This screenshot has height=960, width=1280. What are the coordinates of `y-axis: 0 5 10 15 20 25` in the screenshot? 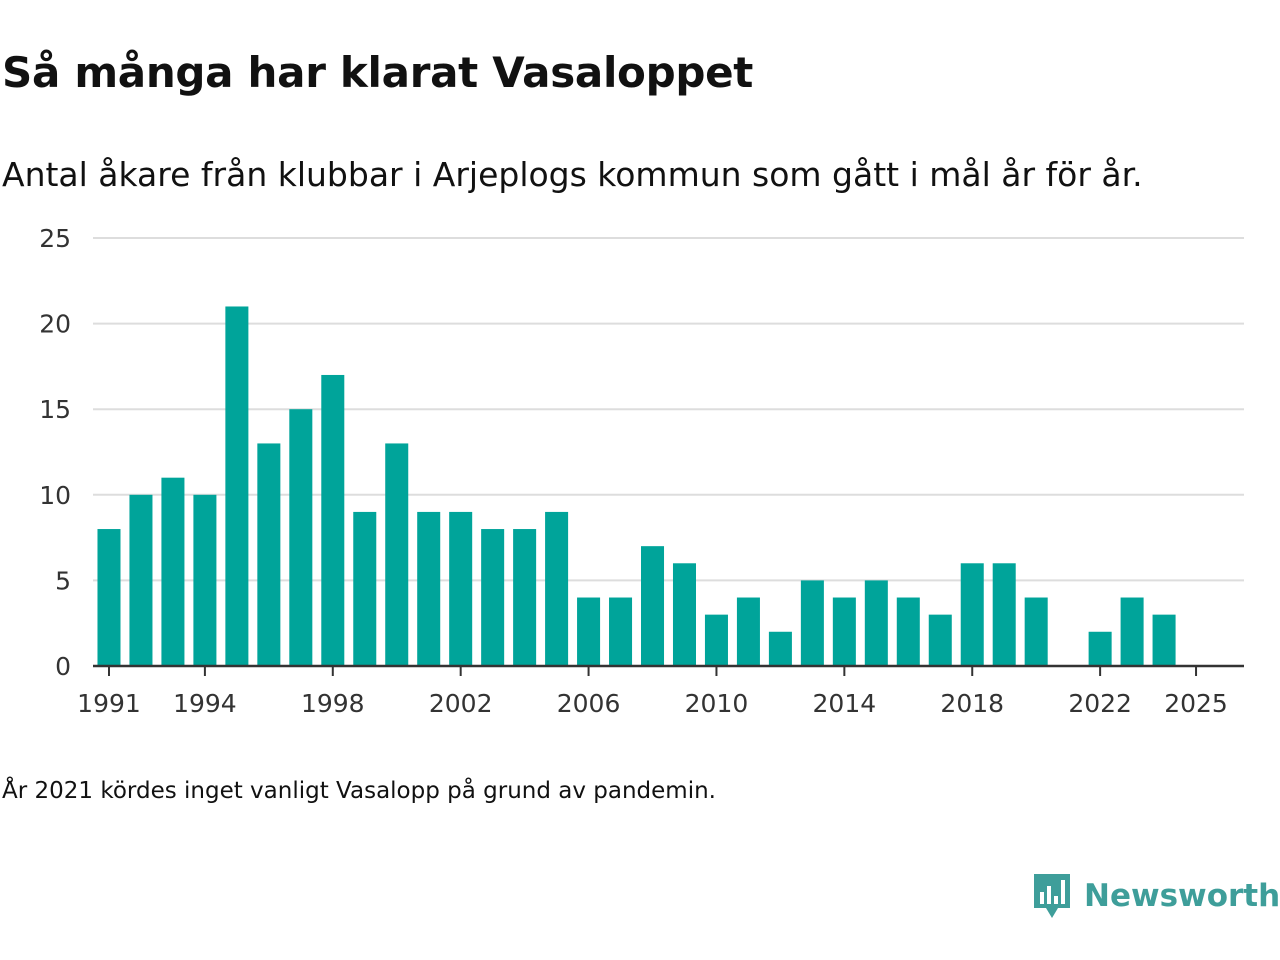 It's located at (55, 452).